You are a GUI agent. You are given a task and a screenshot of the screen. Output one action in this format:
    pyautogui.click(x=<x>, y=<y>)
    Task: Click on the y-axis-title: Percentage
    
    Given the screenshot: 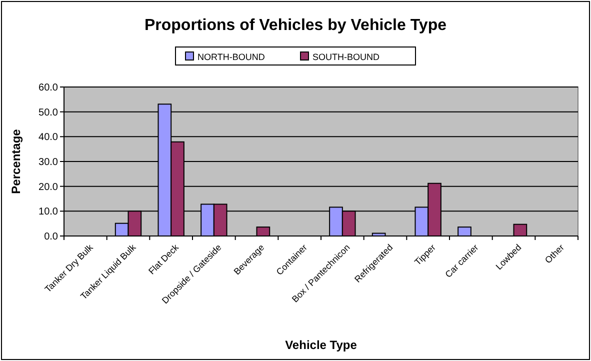 What is the action you would take?
    pyautogui.click(x=16, y=161)
    